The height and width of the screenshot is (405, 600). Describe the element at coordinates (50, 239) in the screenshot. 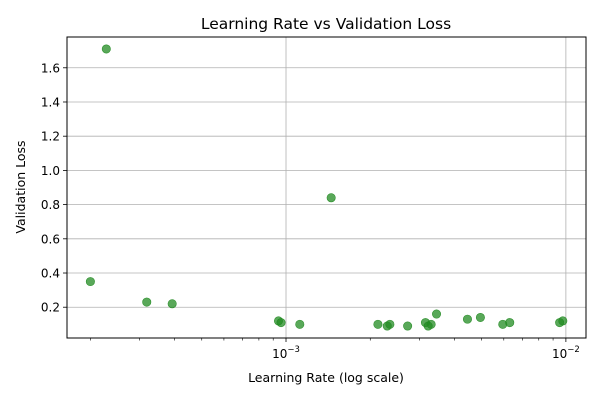

I see `y-tick-label: 0.6` at that location.